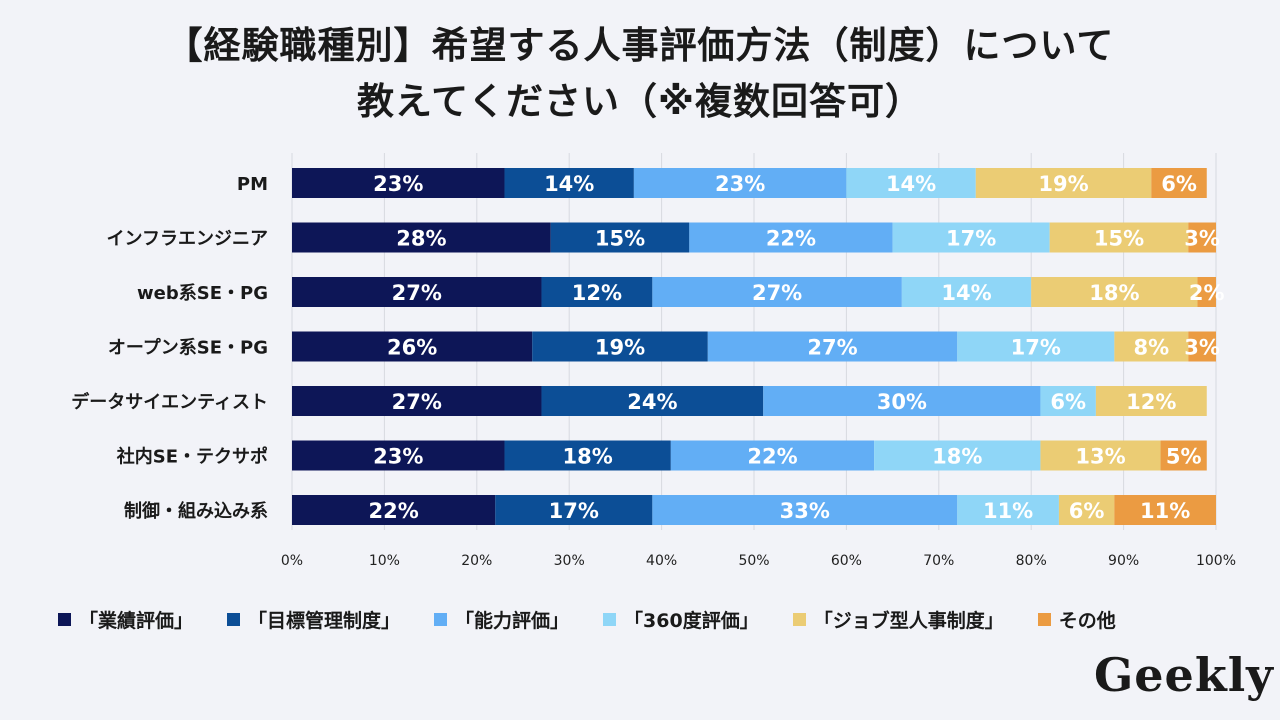  I want to click on x-tick-label: 10%, so click(384, 561).